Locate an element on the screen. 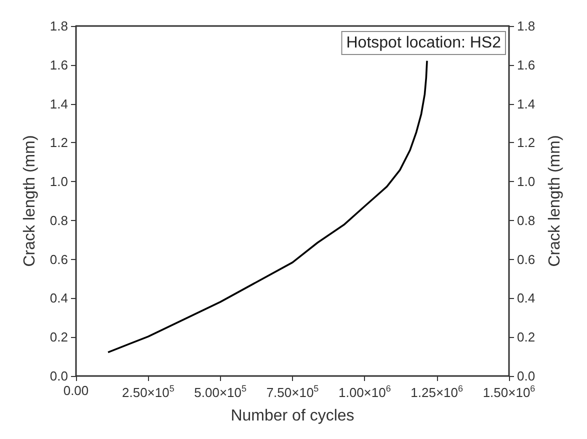  y2-tick-label: 0.0 is located at coordinates (526, 376).